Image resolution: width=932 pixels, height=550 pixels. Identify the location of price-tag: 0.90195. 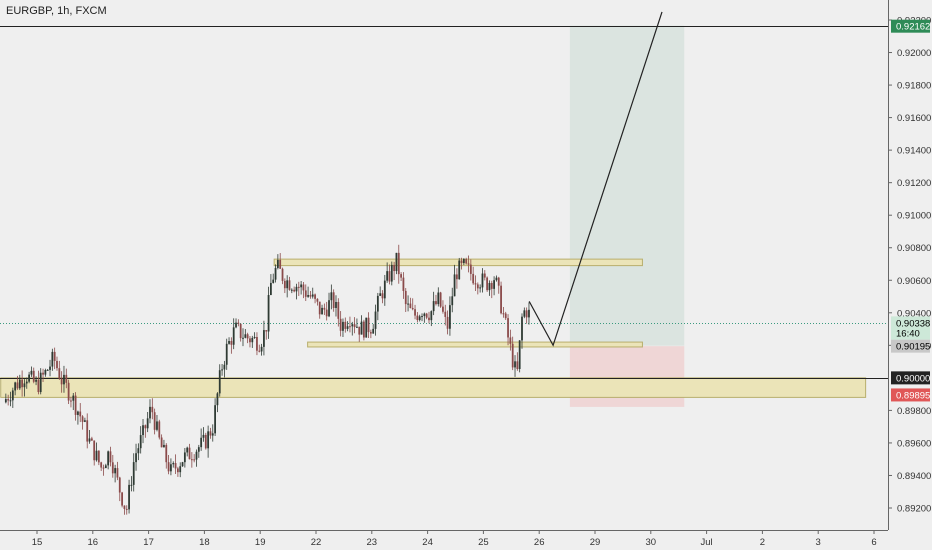
(910, 346).